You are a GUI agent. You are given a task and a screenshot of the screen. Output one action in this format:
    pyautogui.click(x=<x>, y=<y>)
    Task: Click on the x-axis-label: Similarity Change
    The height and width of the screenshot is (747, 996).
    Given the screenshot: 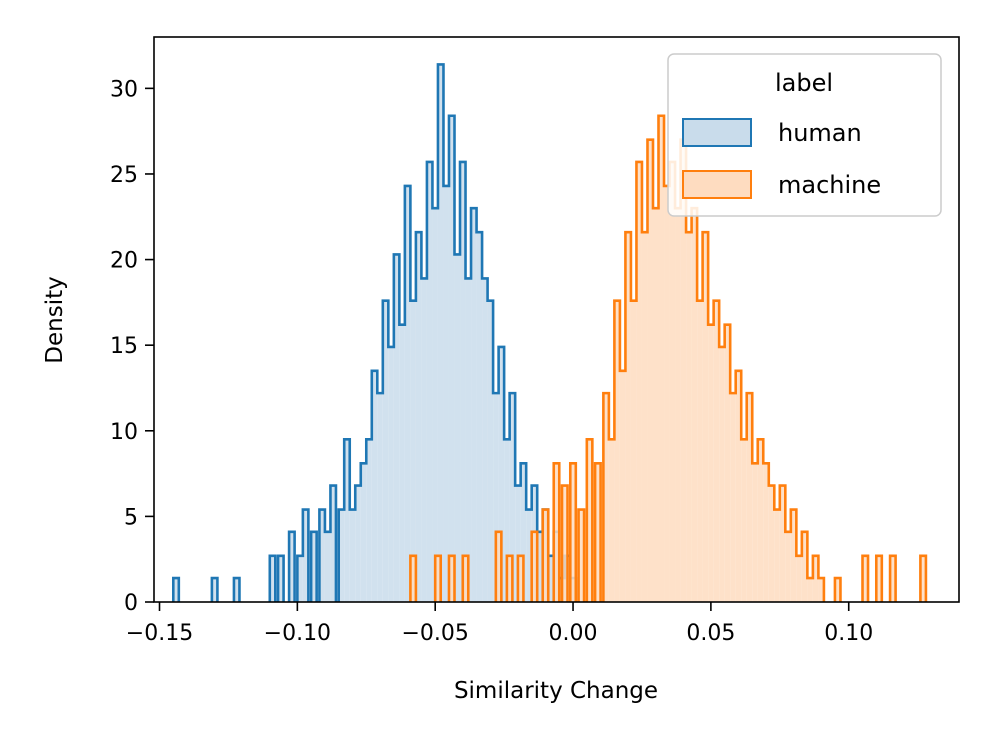 What is the action you would take?
    pyautogui.click(x=556, y=691)
    